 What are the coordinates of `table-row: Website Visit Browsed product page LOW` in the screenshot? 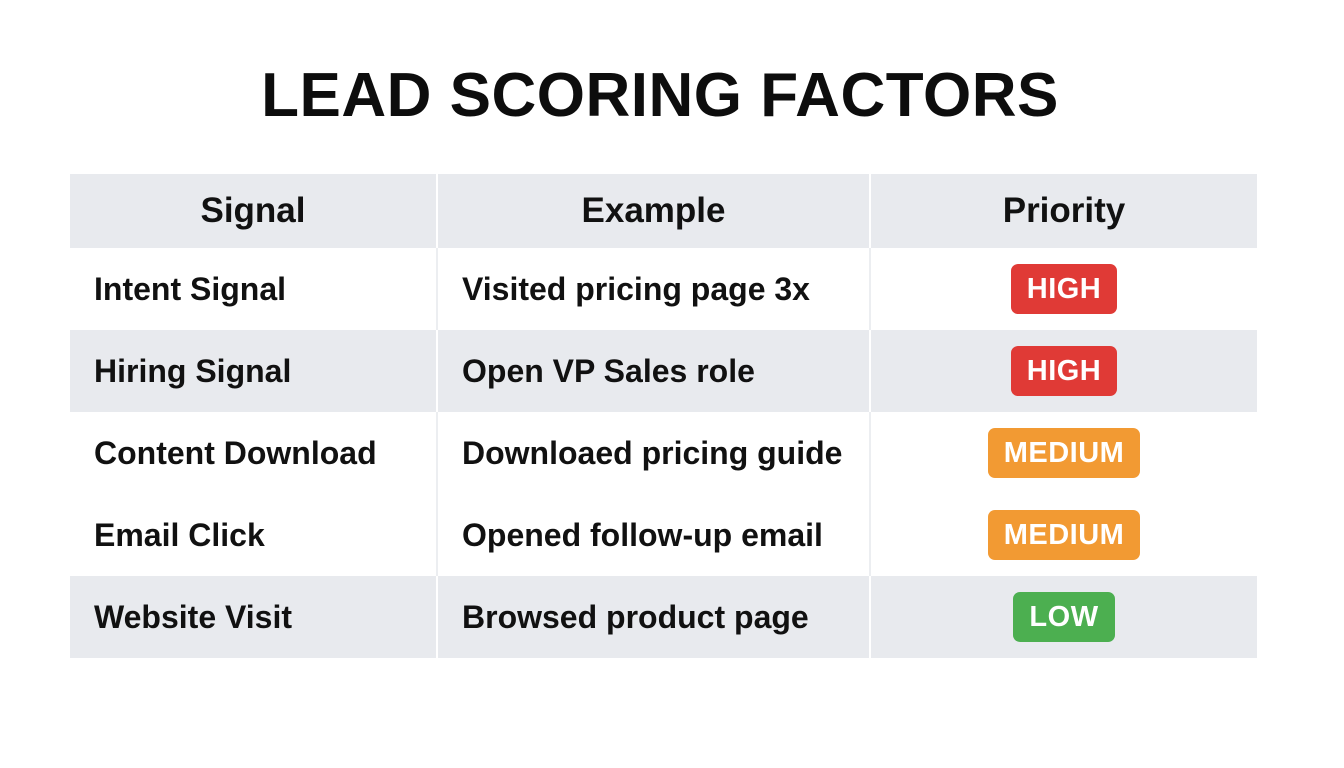 It's located at (663, 617).